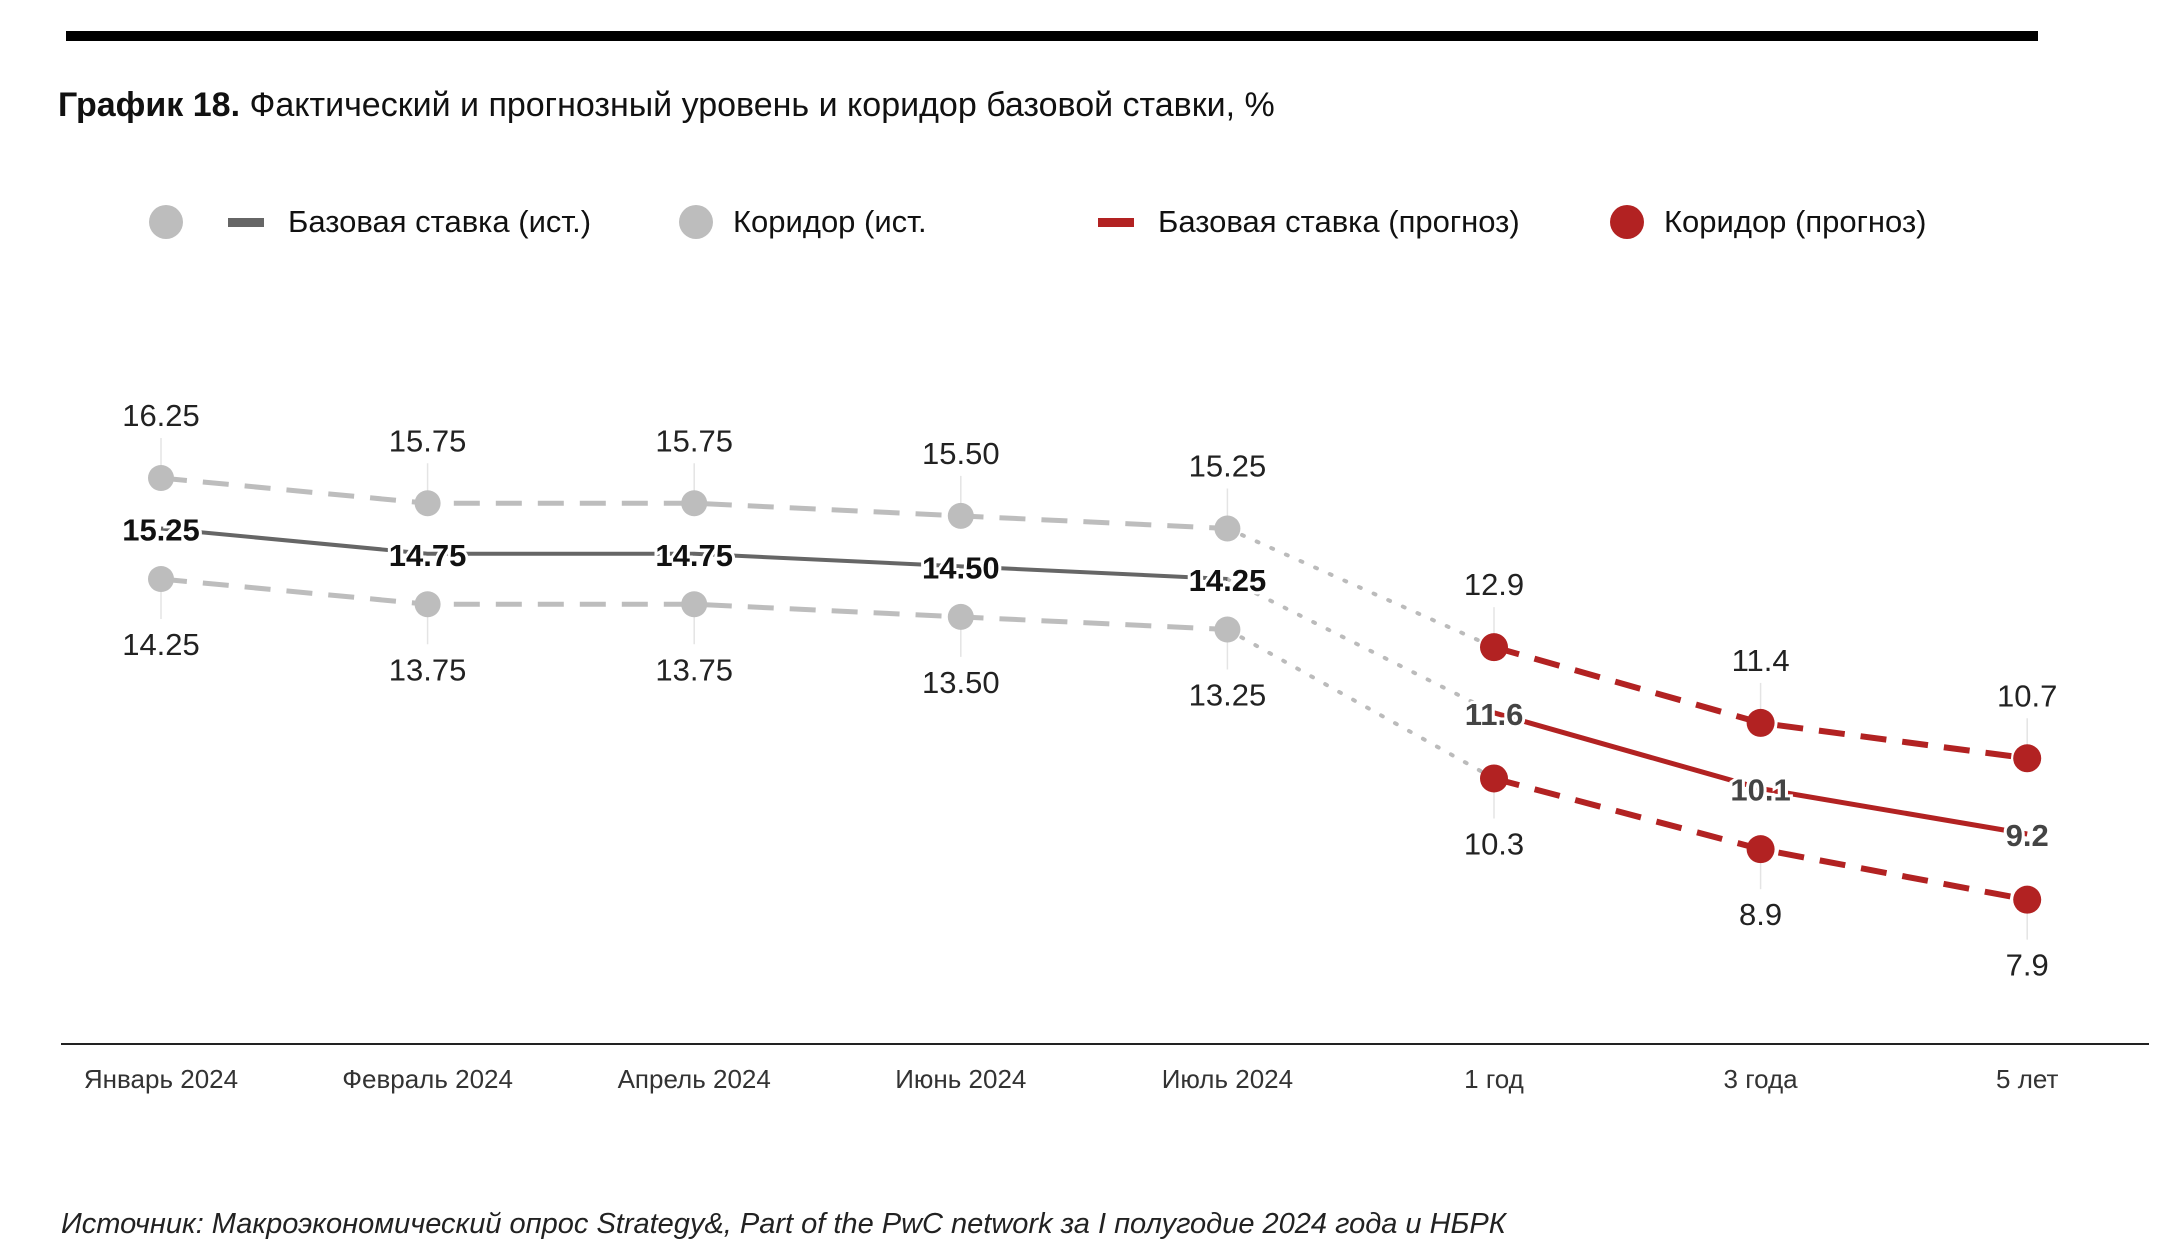  What do you see at coordinates (161, 1079) in the screenshot?
I see `x-tick-label: Январь 2024` at bounding box center [161, 1079].